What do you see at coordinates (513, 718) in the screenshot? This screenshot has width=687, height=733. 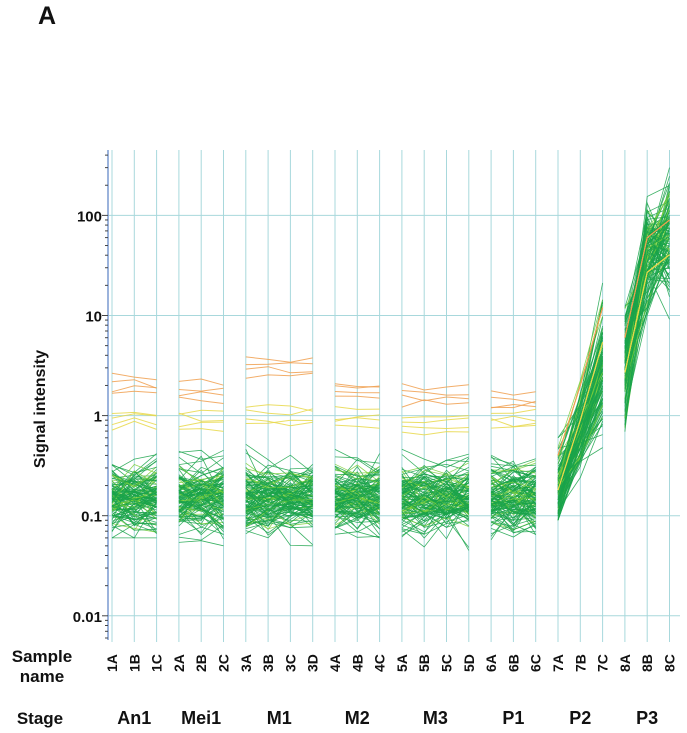 I see `stage-label-P1: P1` at bounding box center [513, 718].